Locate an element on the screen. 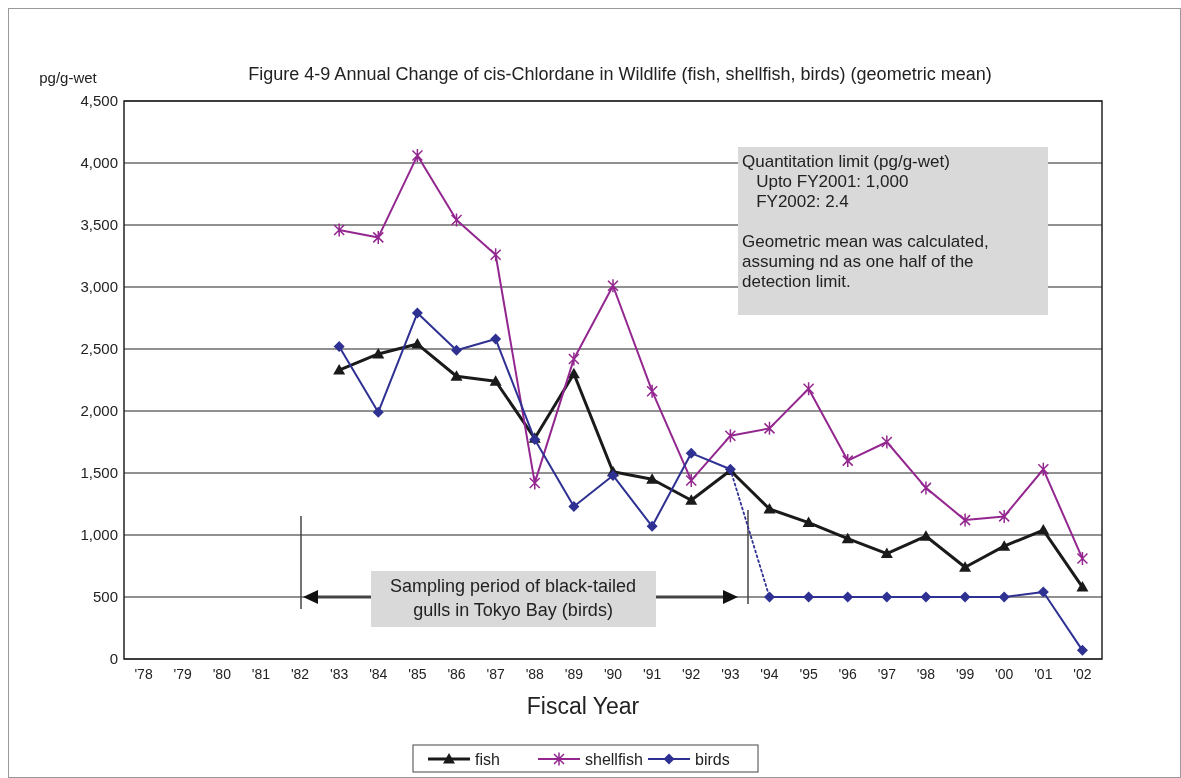 This screenshot has height=778, width=1181. y-tick-label: 3,000 is located at coordinates (99, 286).